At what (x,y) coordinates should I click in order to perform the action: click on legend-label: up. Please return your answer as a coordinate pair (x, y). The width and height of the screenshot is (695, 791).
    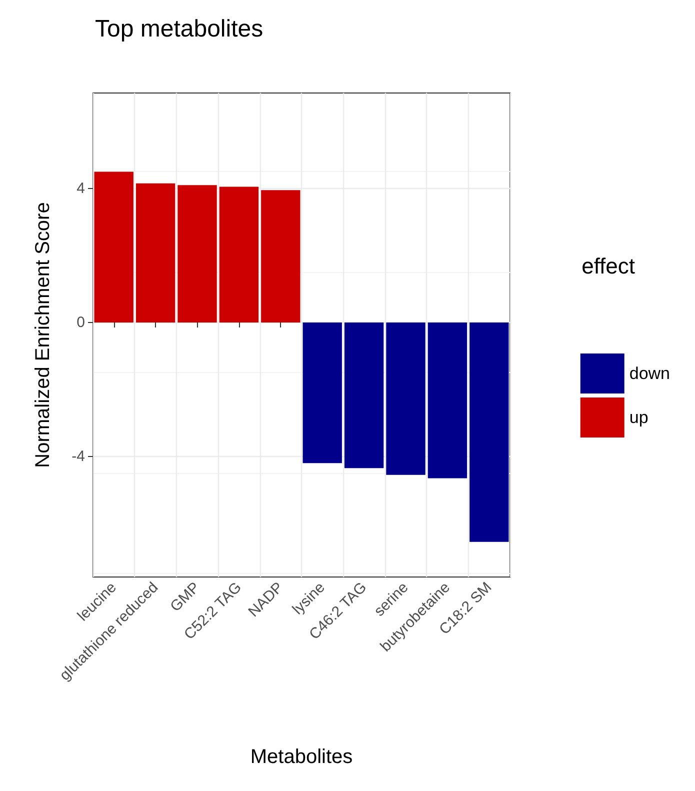
    Looking at the image, I should click on (638, 417).